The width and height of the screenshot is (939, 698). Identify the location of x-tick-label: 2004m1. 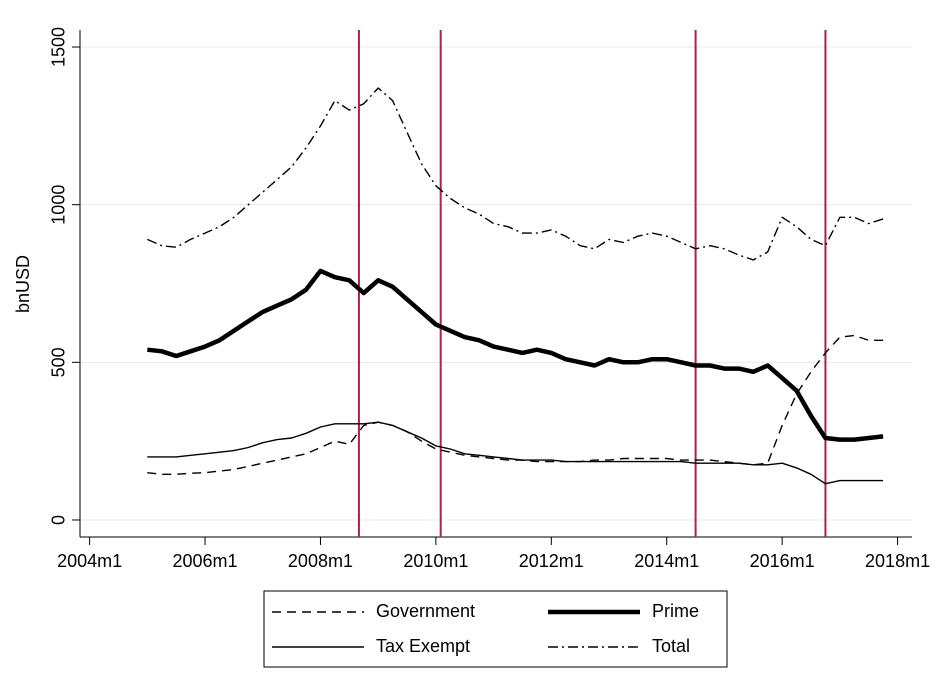
(89, 561).